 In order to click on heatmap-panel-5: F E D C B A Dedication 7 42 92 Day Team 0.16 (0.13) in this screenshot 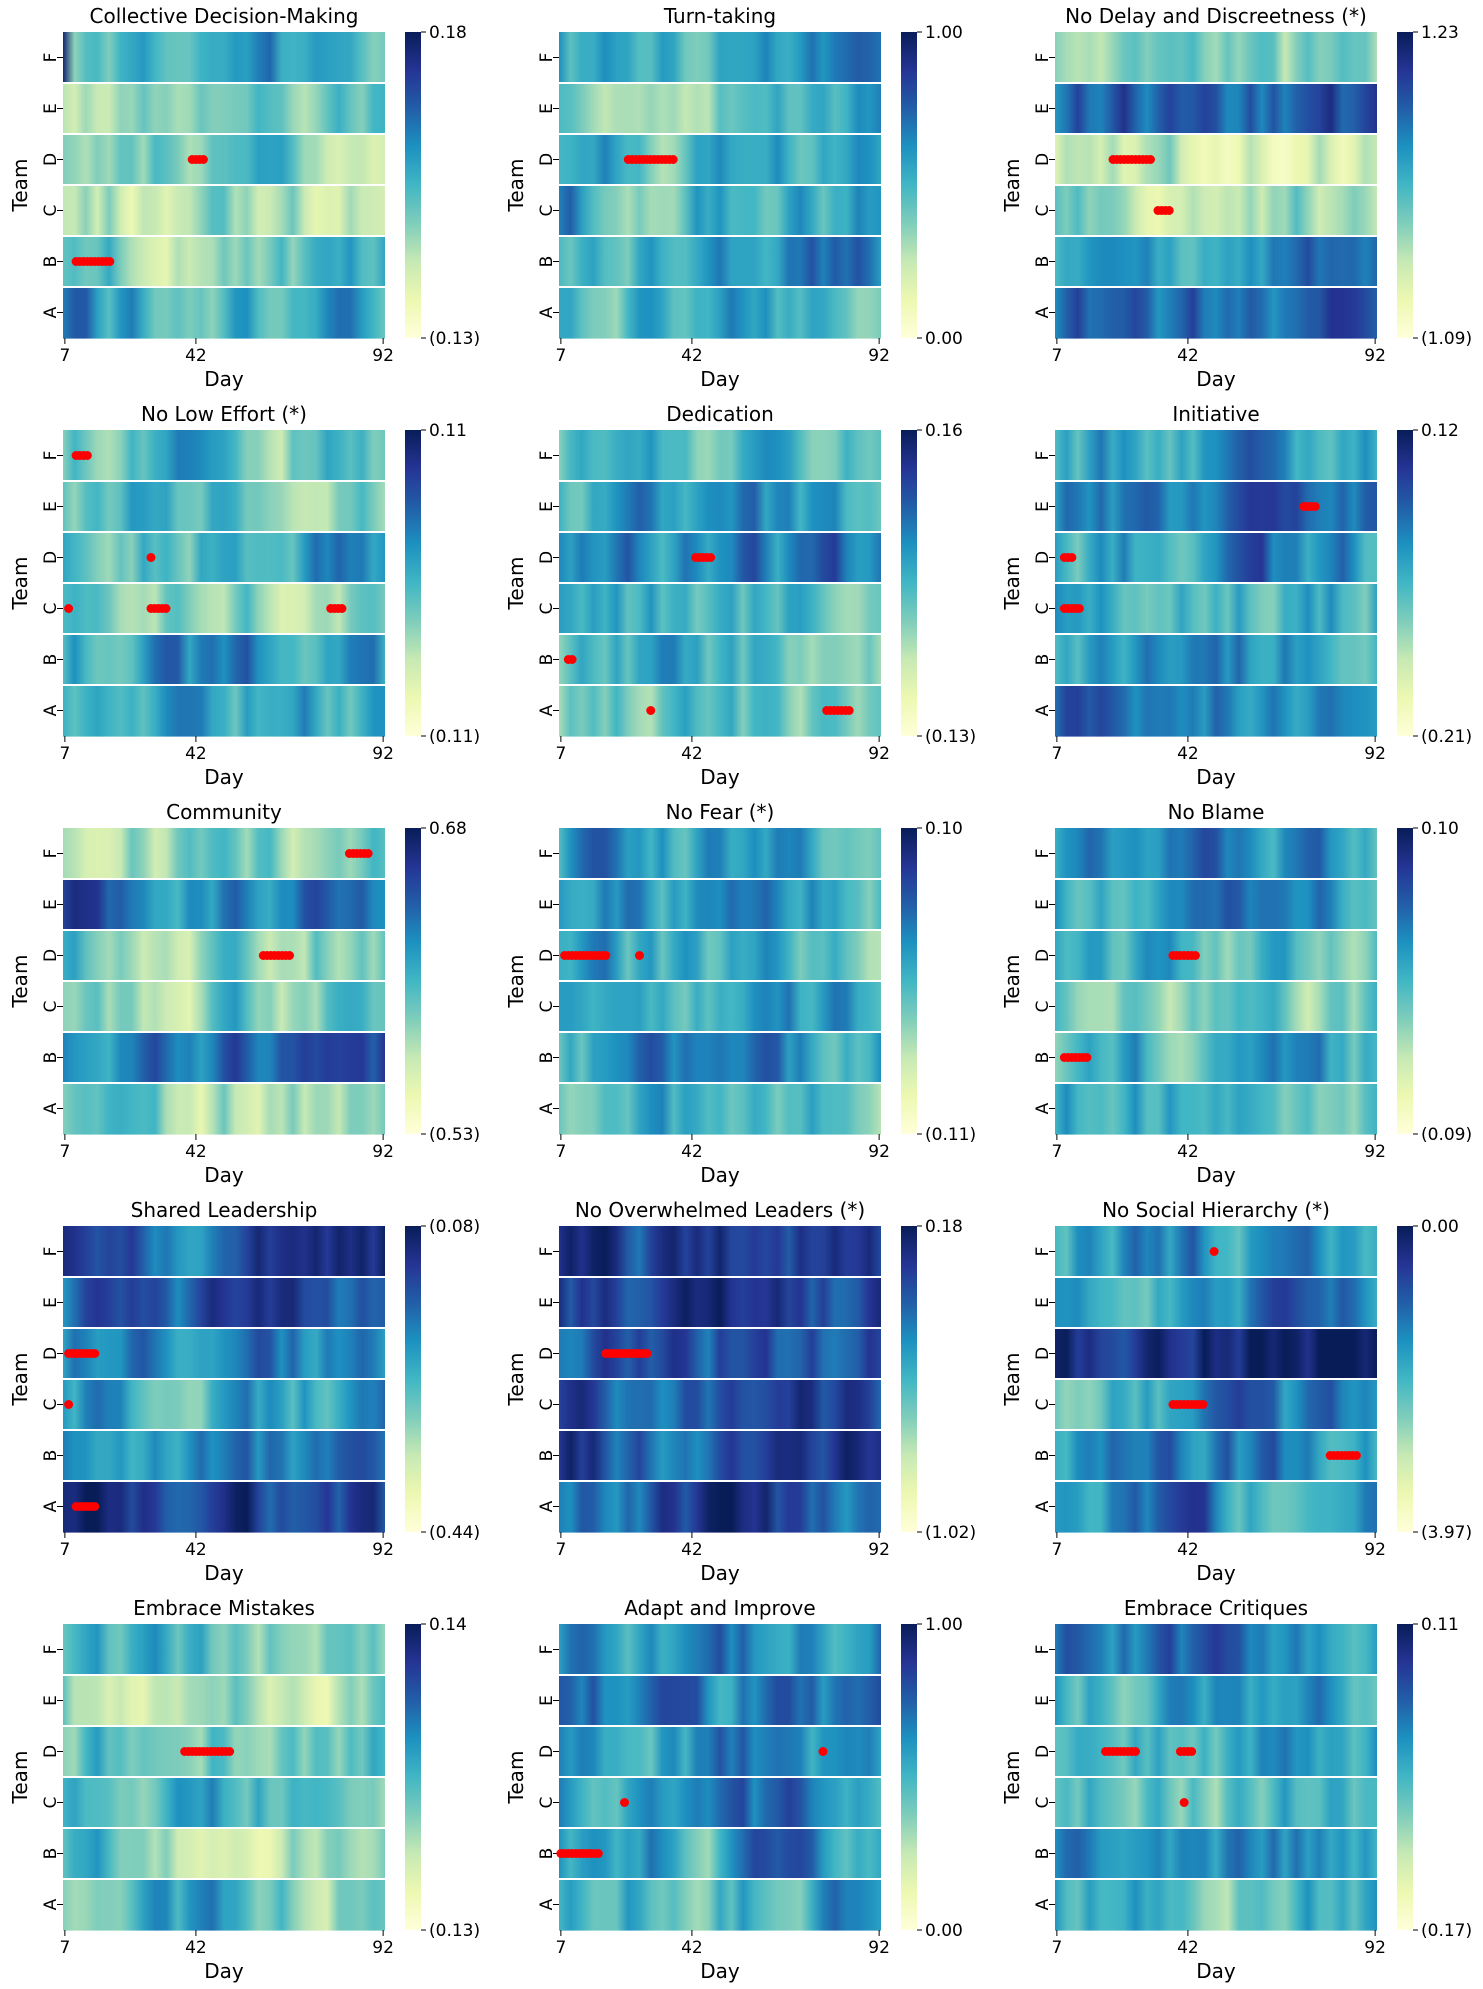, I will do `click(740, 595)`.